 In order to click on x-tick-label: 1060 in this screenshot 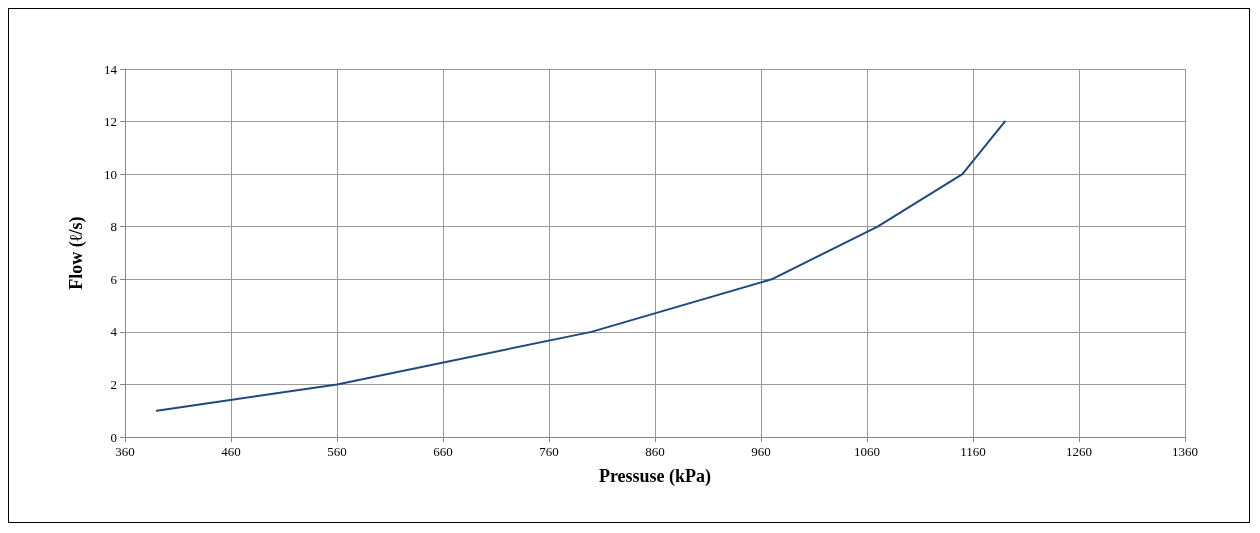, I will do `click(867, 451)`.